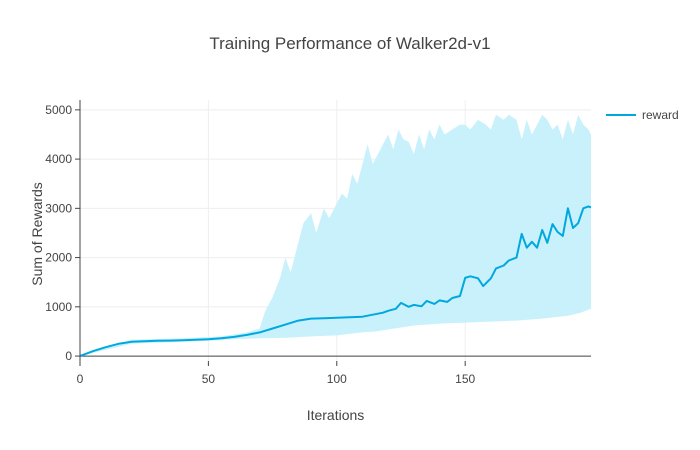  Describe the element at coordinates (337, 379) in the screenshot. I see `x-tick-label-2: 100` at that location.